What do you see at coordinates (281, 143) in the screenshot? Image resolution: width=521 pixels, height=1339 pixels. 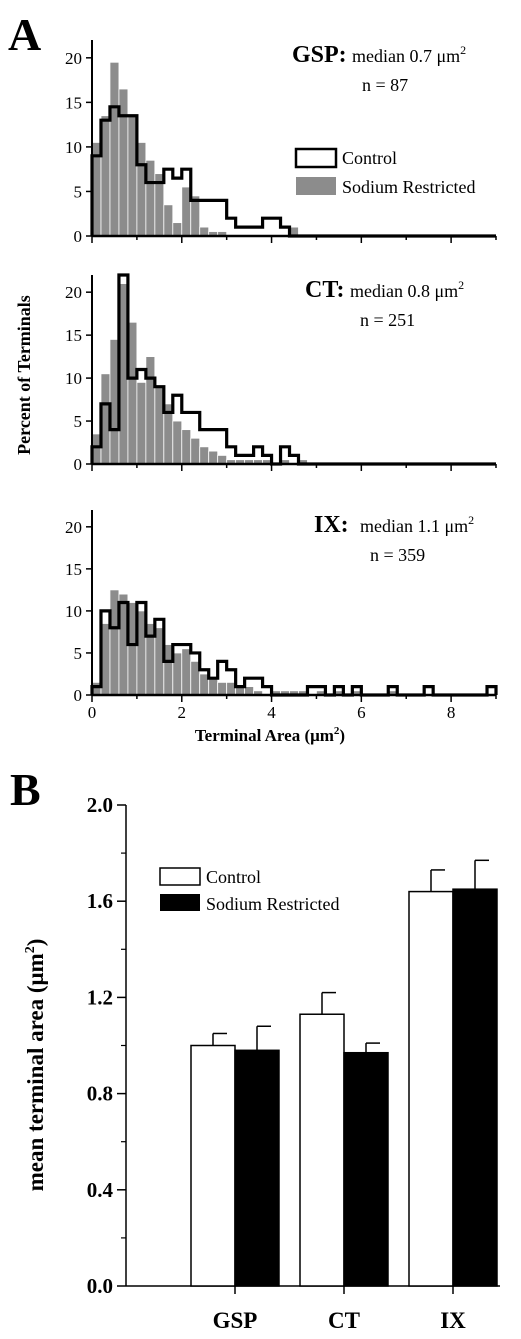 I see `histogram-0: 0 5 10 15 20 GSP: median 0.7 μm2 n = 87` at bounding box center [281, 143].